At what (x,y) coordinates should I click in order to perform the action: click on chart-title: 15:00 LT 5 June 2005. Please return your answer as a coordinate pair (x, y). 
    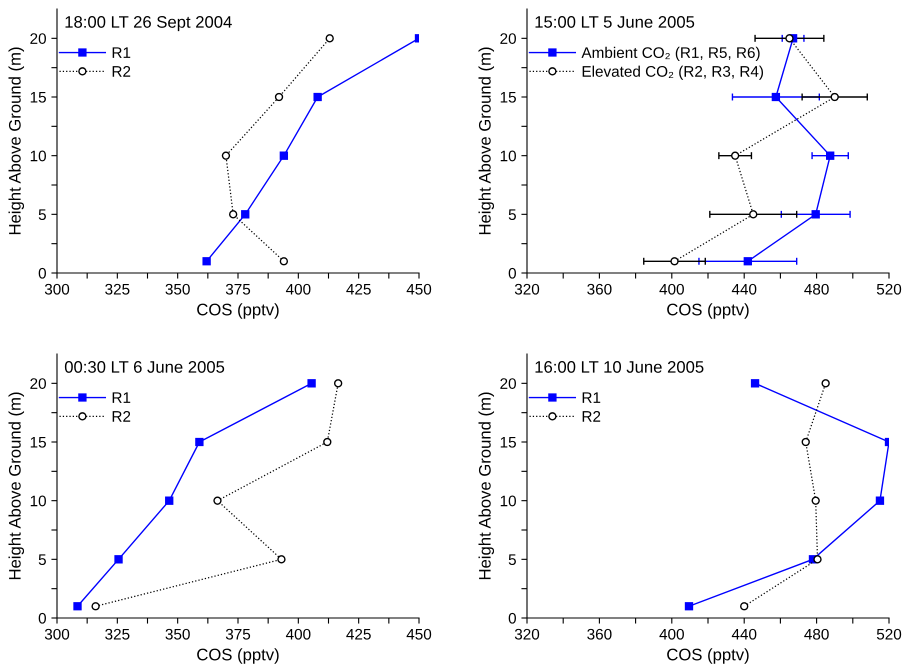
    Looking at the image, I should click on (615, 22).